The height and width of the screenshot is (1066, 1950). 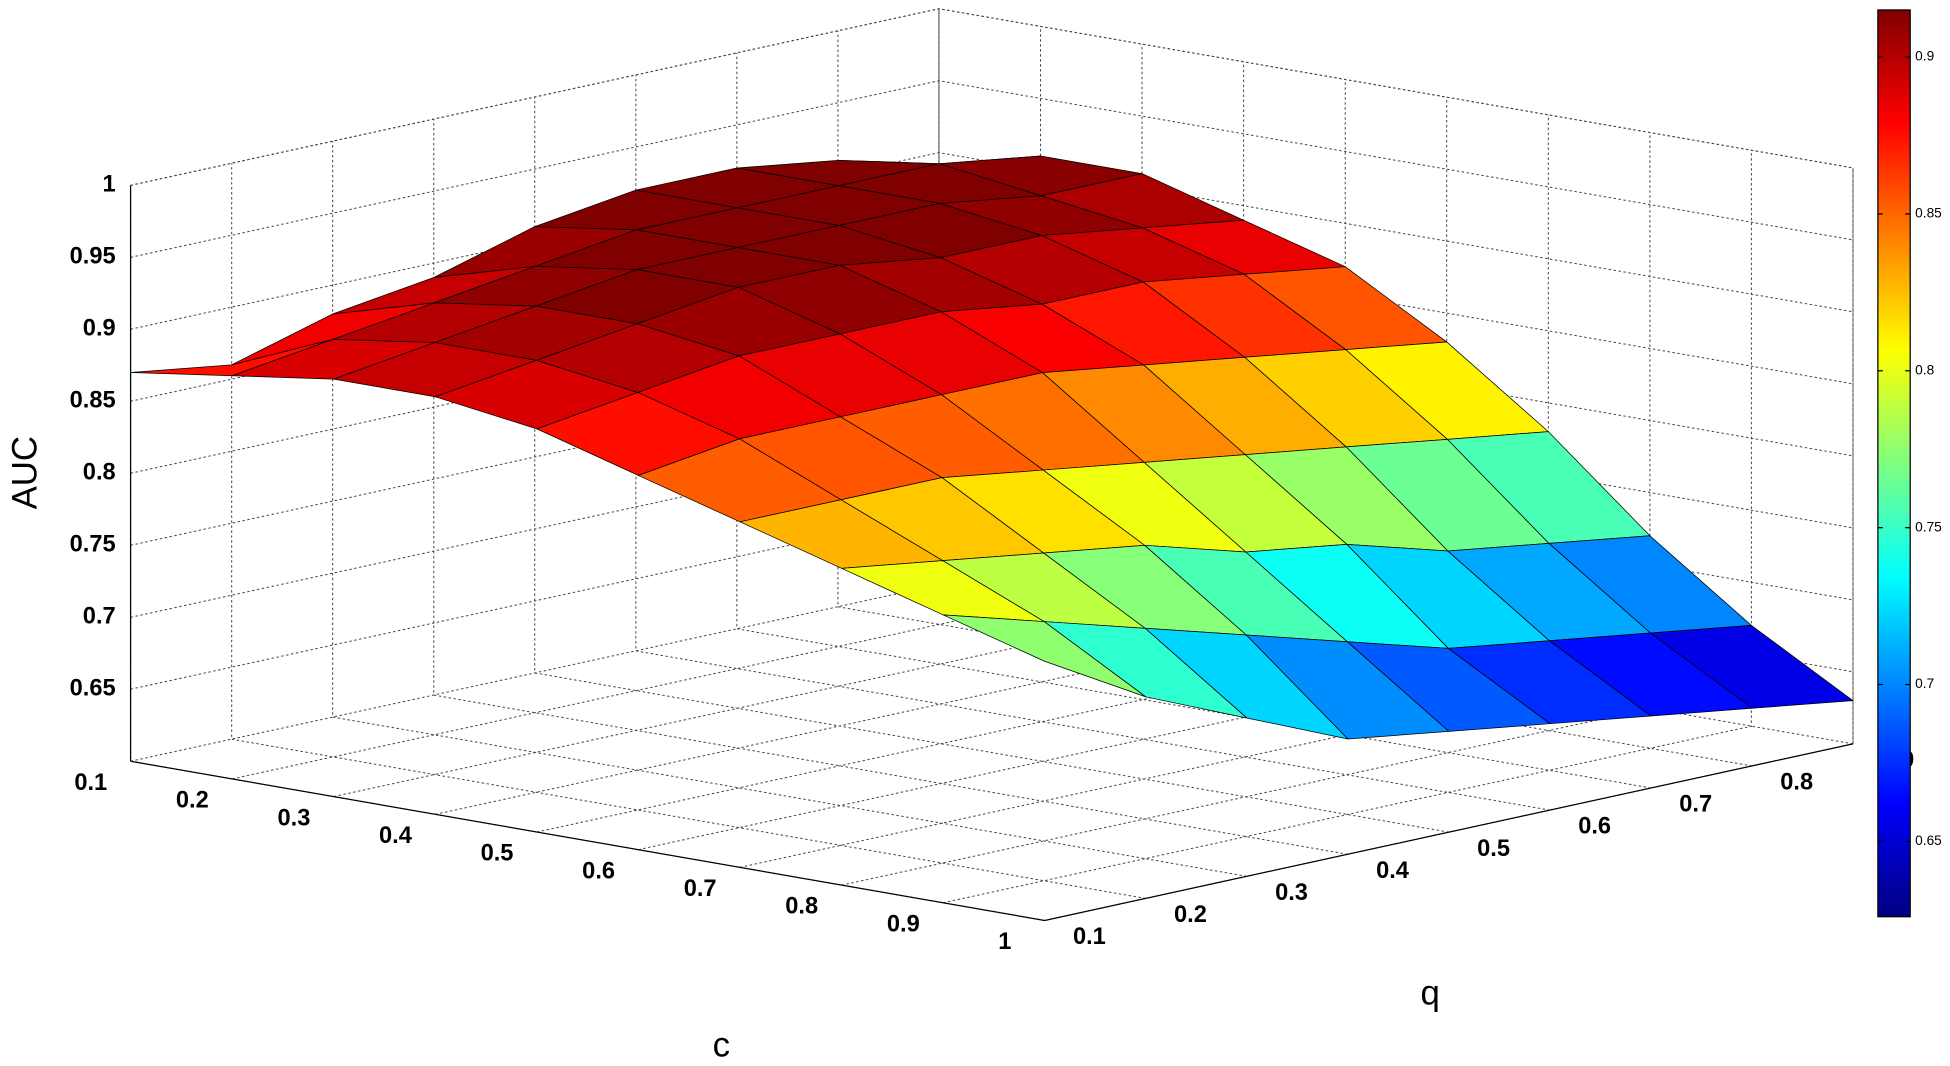 I want to click on y-tick-label: 0.8, so click(x=1796, y=783).